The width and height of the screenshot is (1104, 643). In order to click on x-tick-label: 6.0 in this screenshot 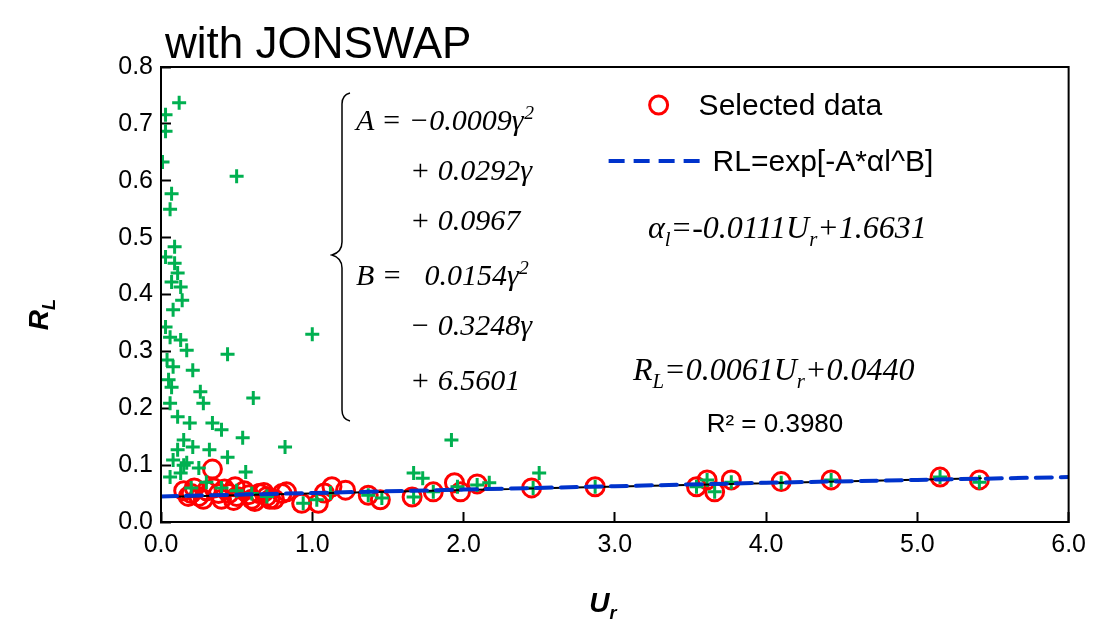, I will do `click(1069, 542)`.